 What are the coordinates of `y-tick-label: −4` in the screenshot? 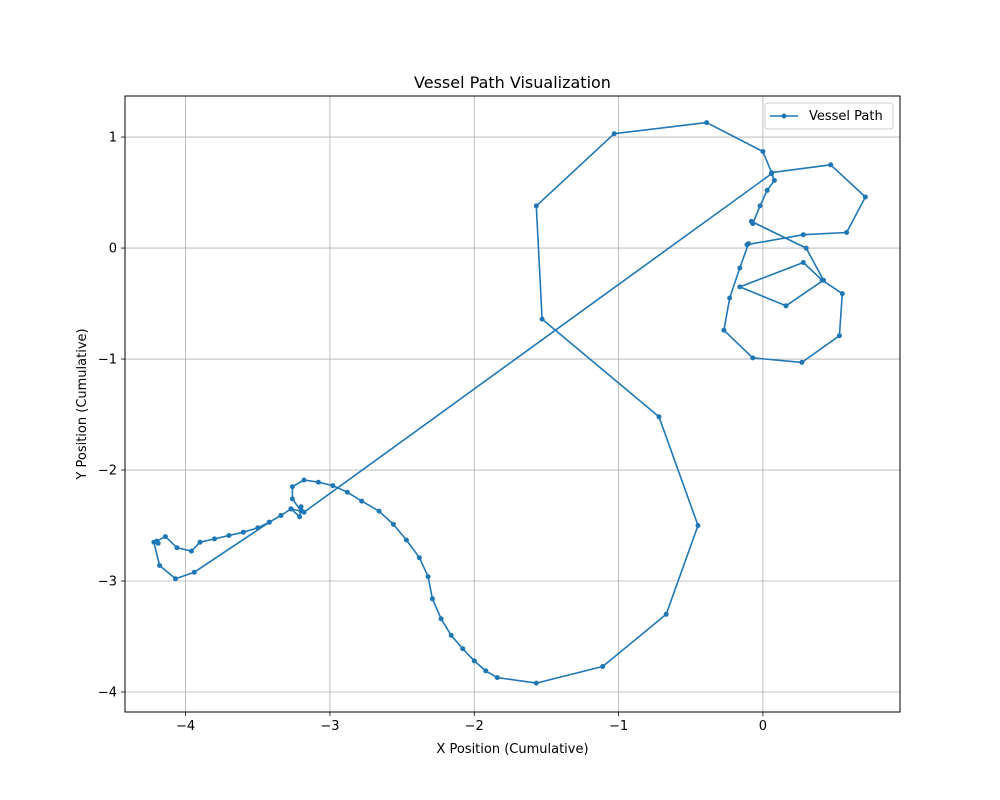 It's located at (107, 693).